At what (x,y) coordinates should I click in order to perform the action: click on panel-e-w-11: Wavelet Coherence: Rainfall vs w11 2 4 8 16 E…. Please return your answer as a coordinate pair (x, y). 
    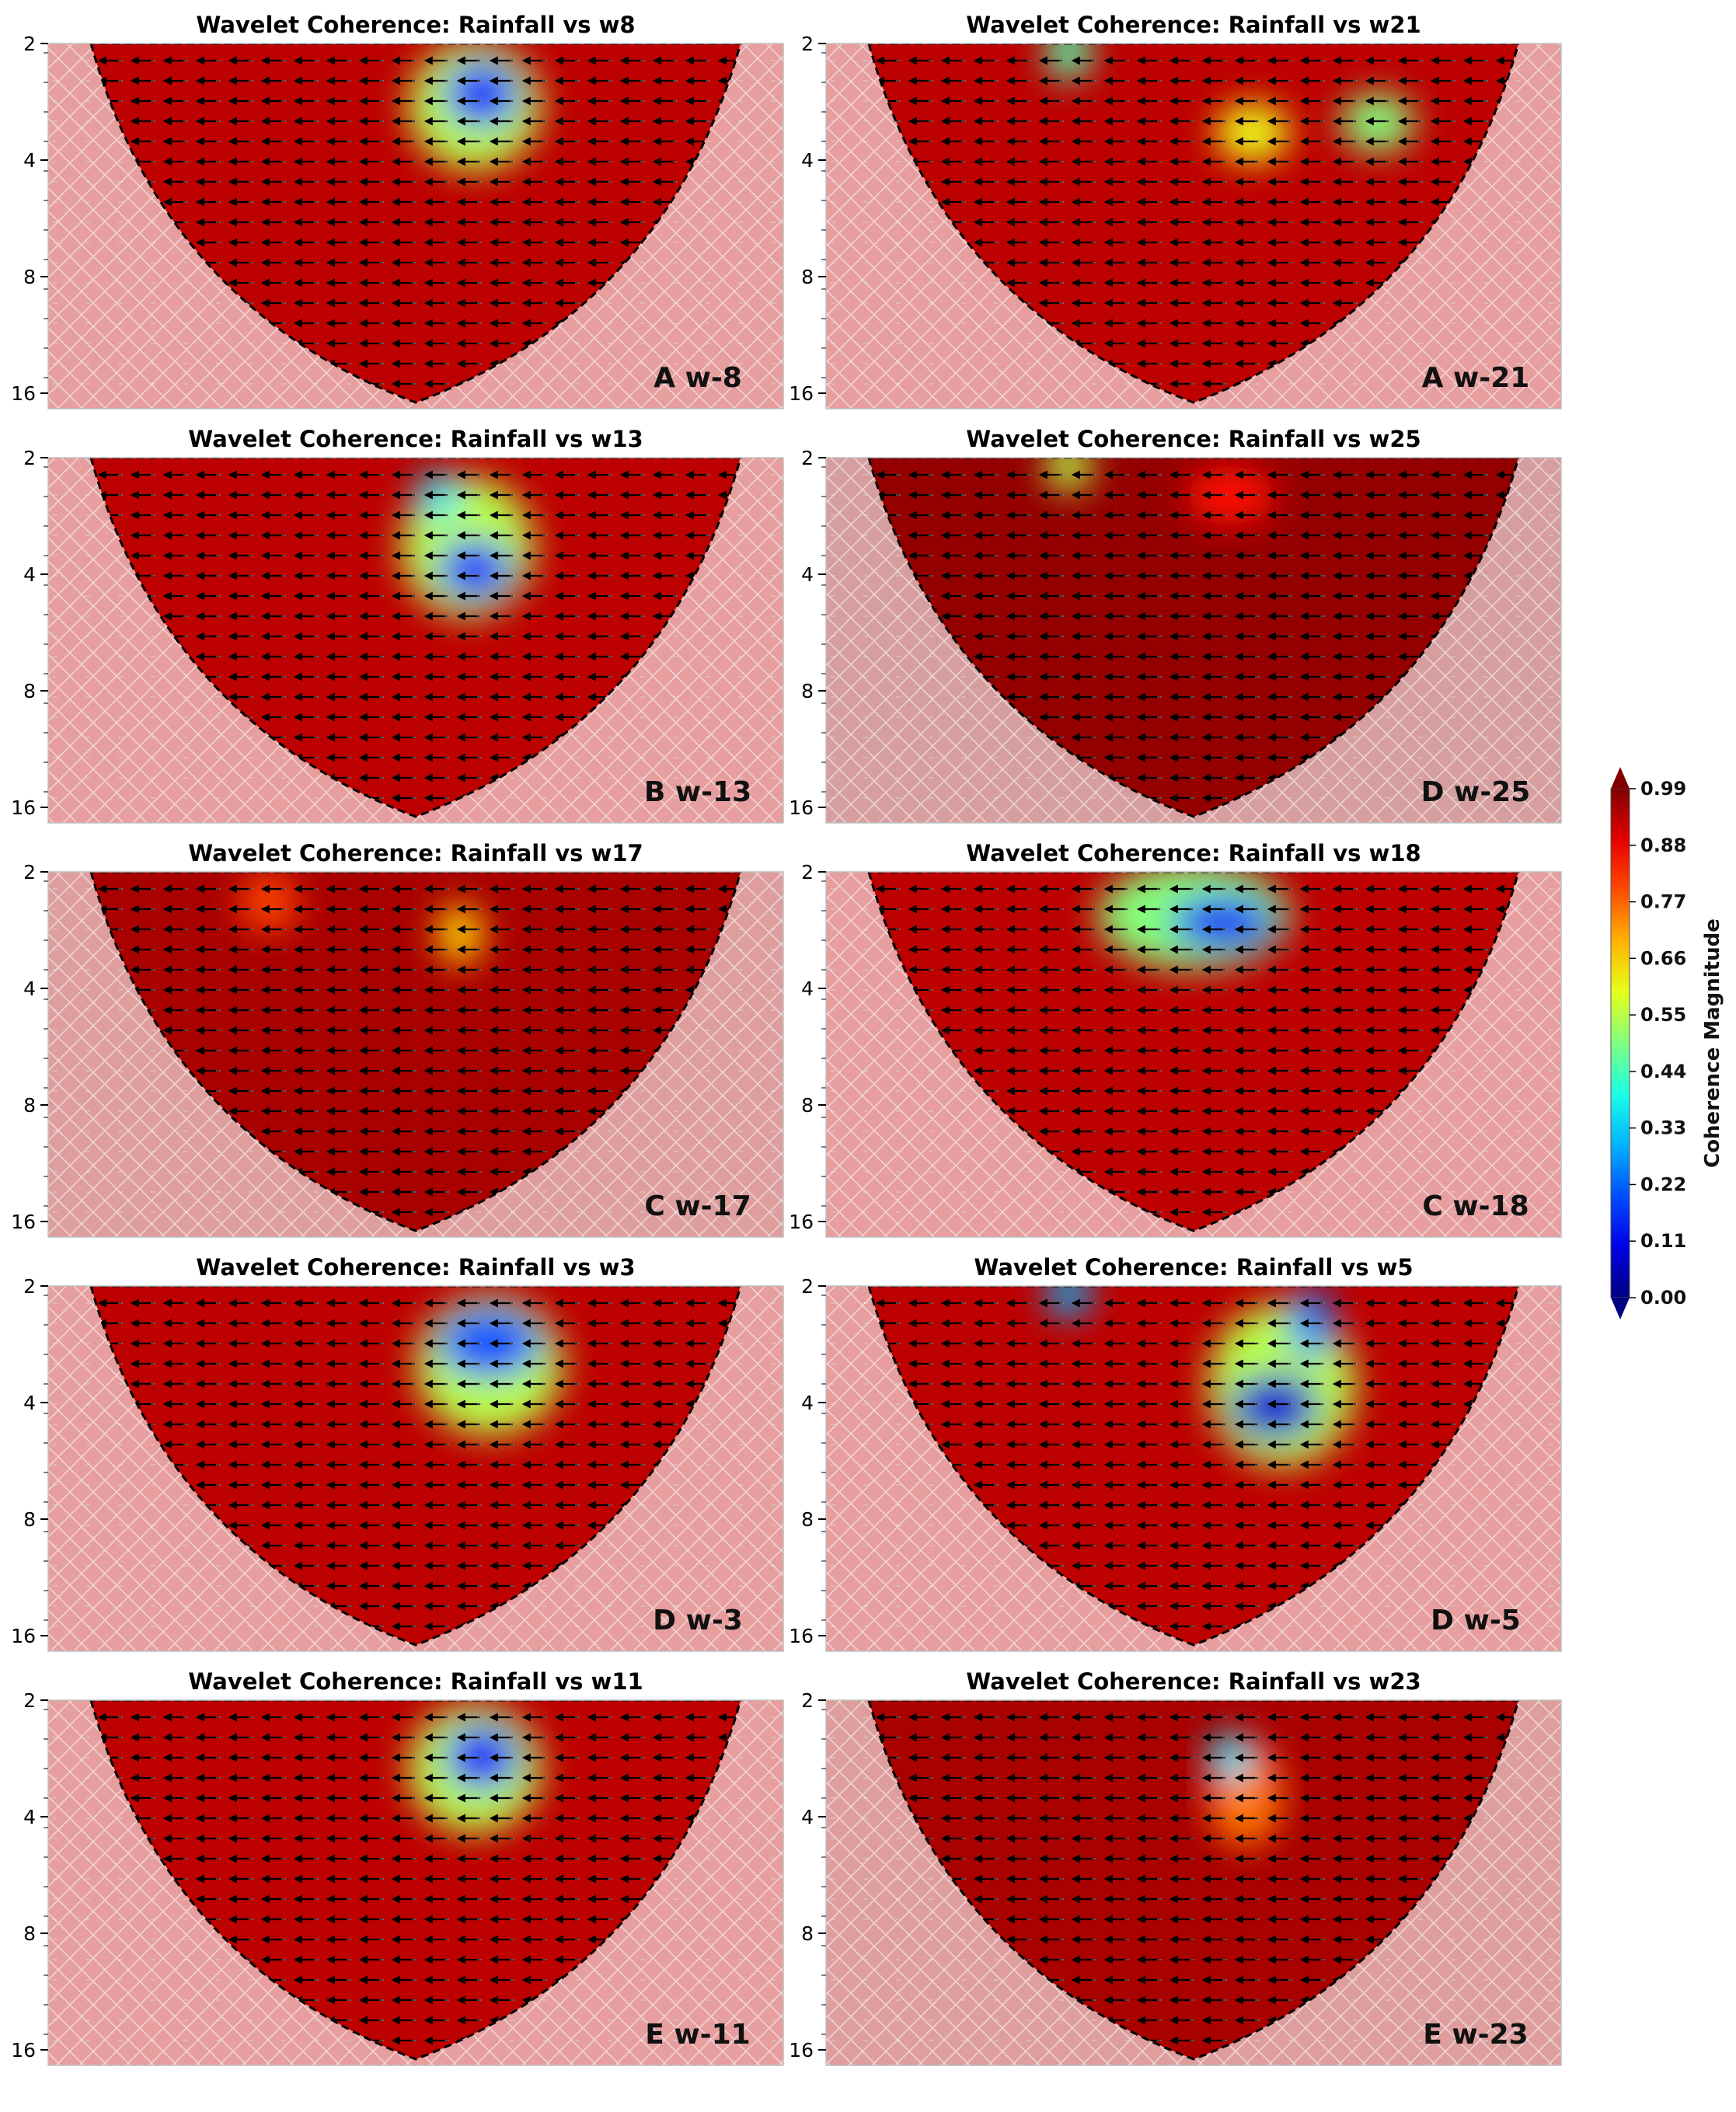
    Looking at the image, I should click on (398, 1867).